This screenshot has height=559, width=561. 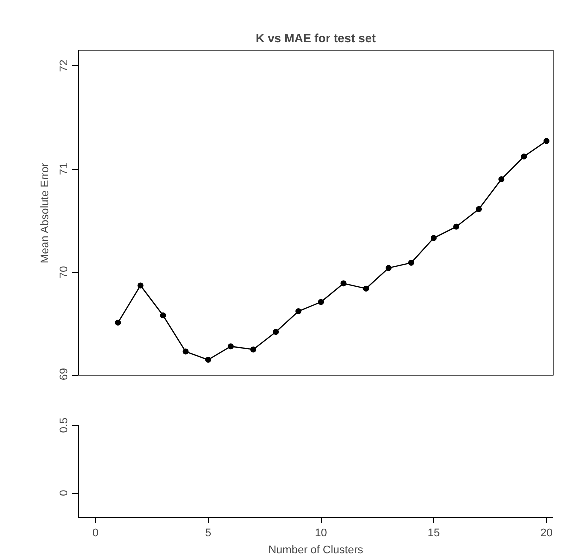 I want to click on y-axis-title: Mean Absolute Error, so click(x=46, y=213).